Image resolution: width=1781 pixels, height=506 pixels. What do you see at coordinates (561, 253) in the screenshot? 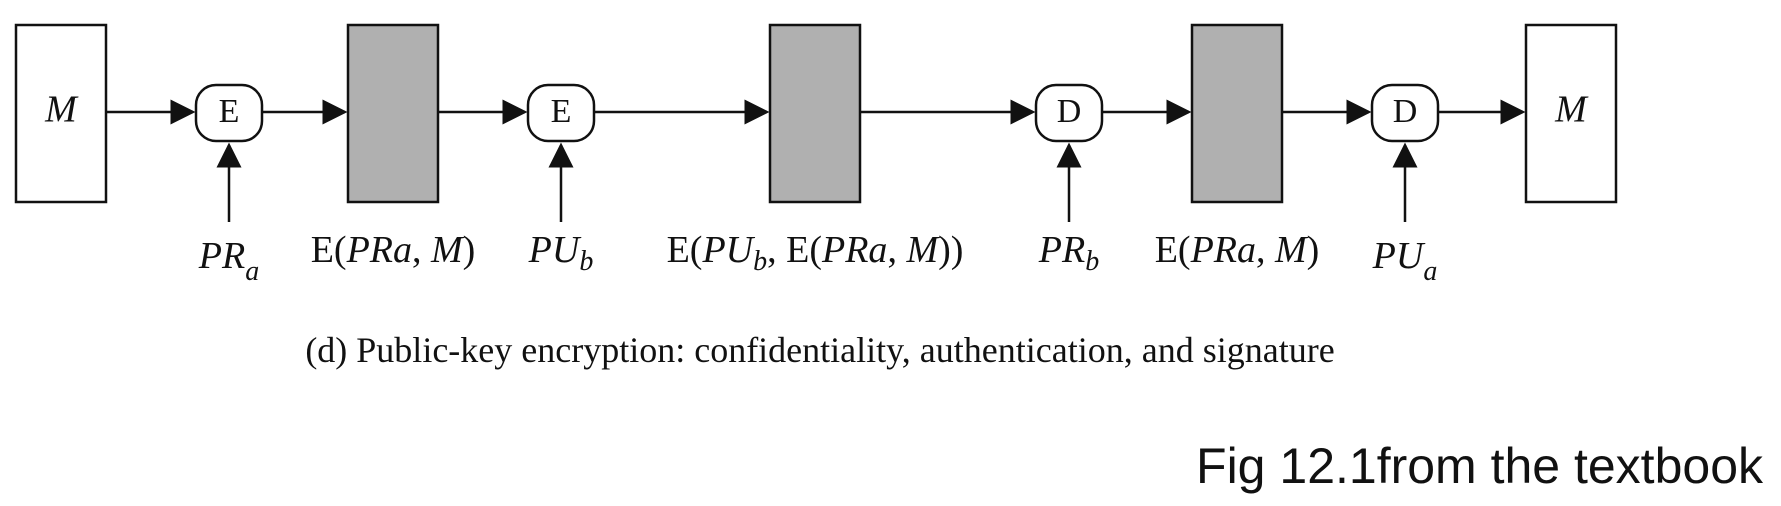
I see `key-label-2: PUb` at bounding box center [561, 253].